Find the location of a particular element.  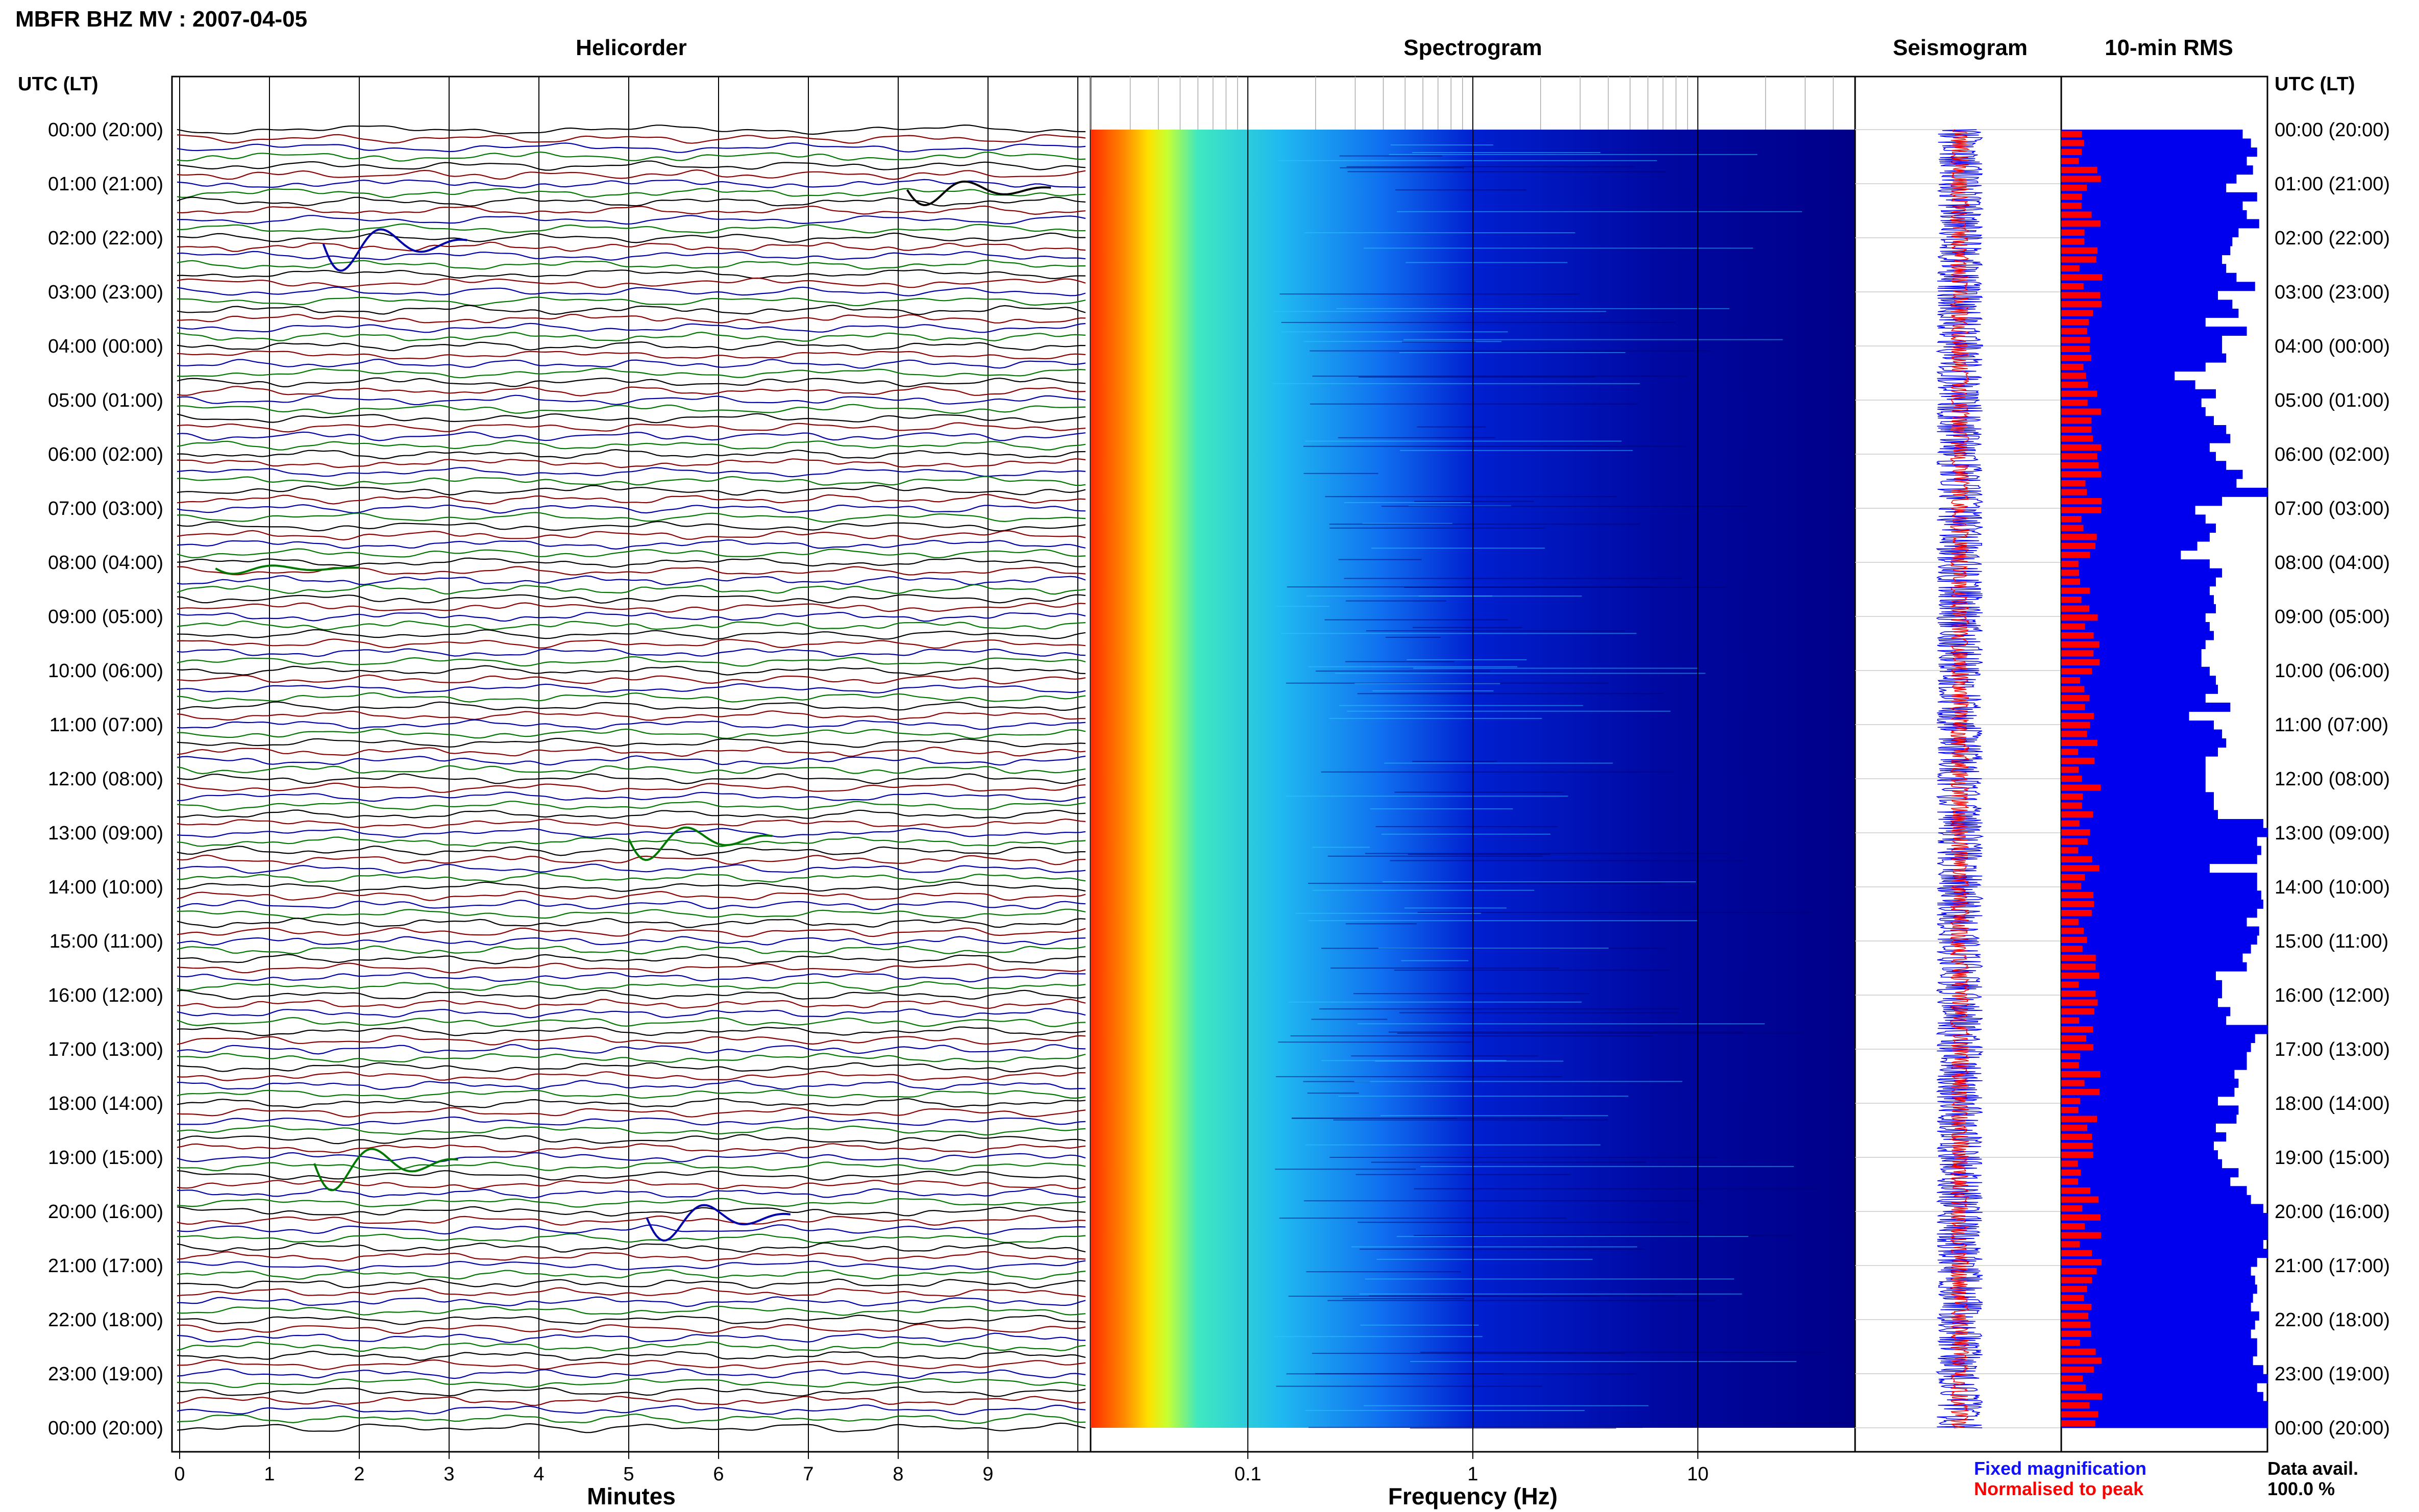

time-label-left: 18:00 (14:00) is located at coordinates (105, 1103).